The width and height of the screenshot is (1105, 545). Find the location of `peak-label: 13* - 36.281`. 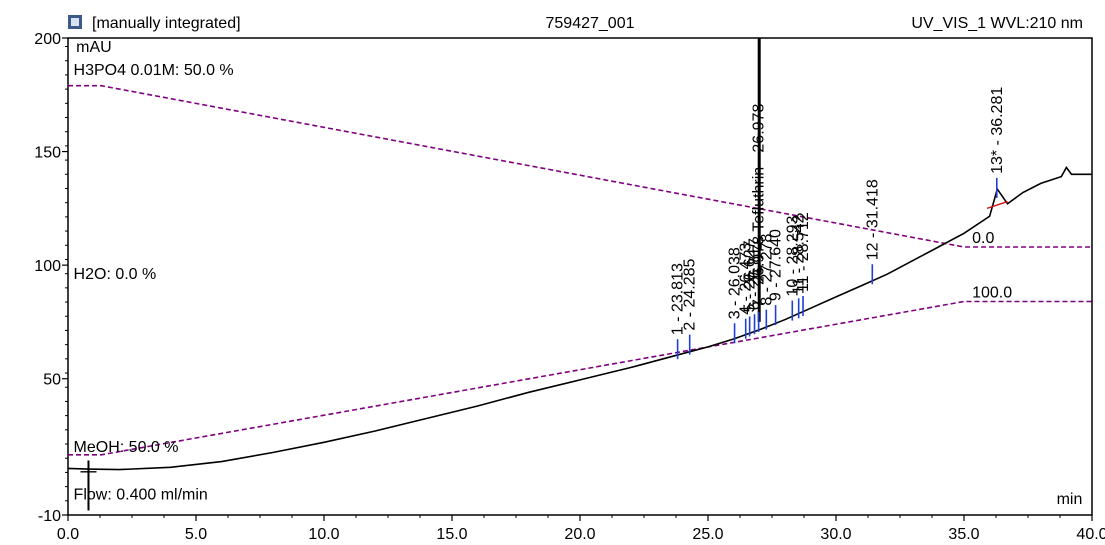

peak-label: 13* - 36.281 is located at coordinates (997, 130).